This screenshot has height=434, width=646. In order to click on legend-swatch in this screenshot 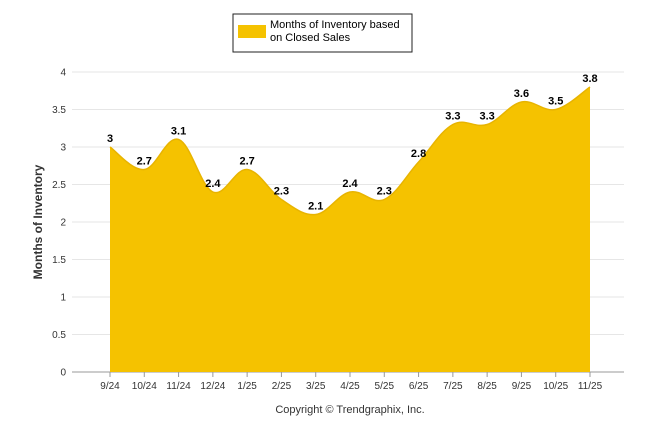, I will do `click(252, 31)`.